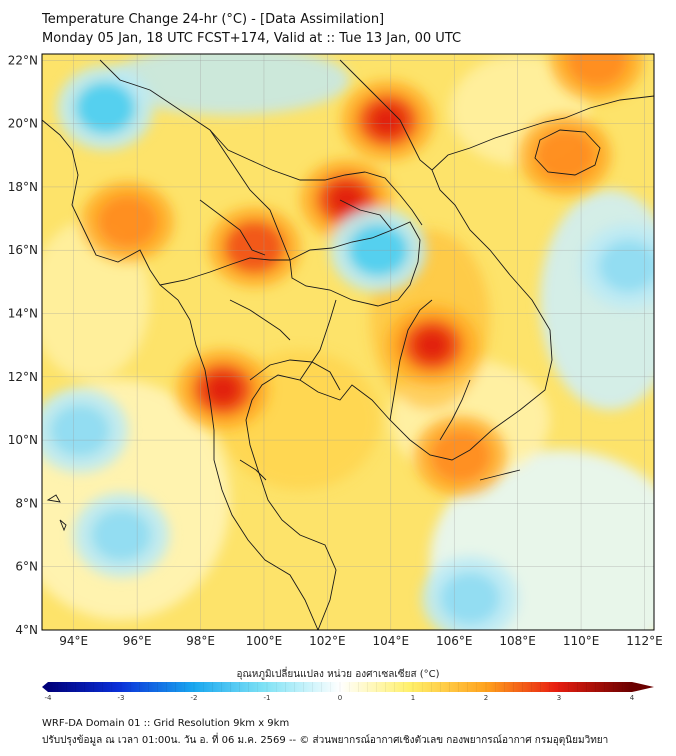 The image size is (676, 756). I want to click on lat-tick-label: 6°N, so click(26, 567).